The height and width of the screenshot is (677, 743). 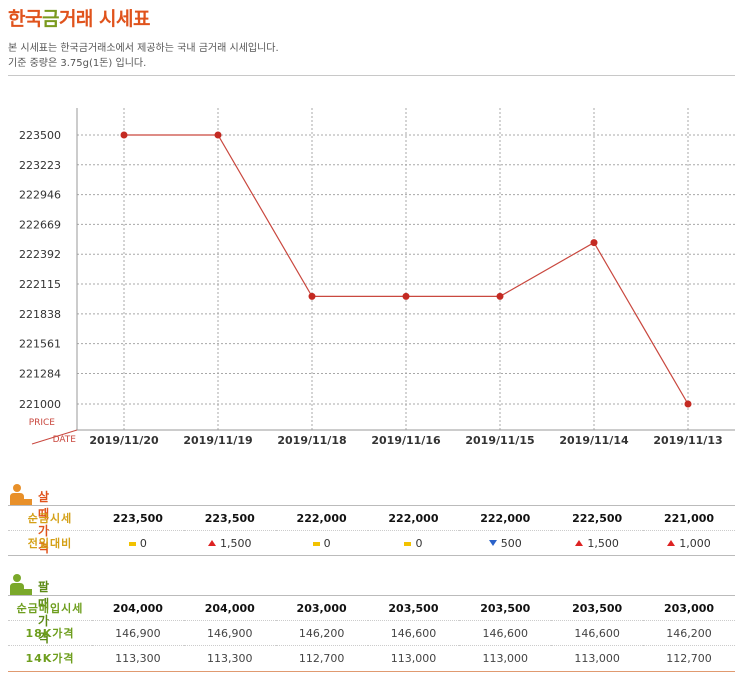 What do you see at coordinates (40, 135) in the screenshot?
I see `y-tick-label: 223500` at bounding box center [40, 135].